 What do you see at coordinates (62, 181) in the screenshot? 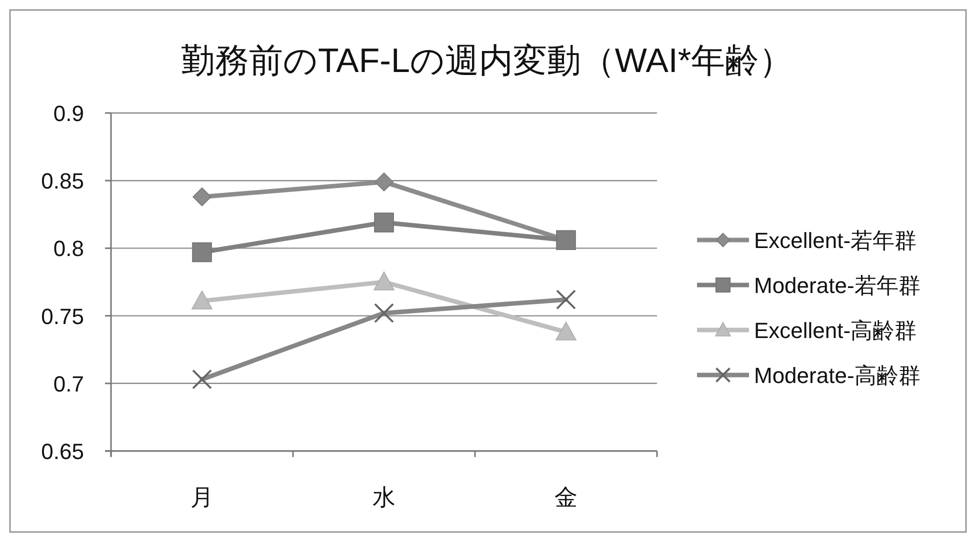
I see `ytick-label: 0.85` at bounding box center [62, 181].